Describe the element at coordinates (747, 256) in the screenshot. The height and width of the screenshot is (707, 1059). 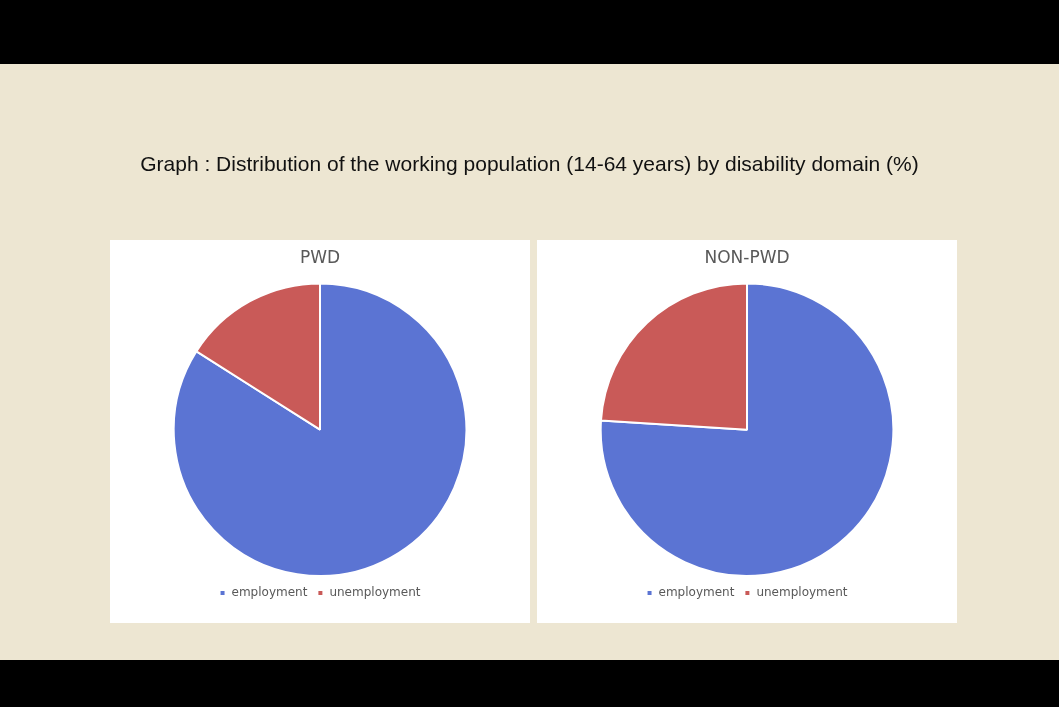
I see `chart-title: NON-PWD` at that location.